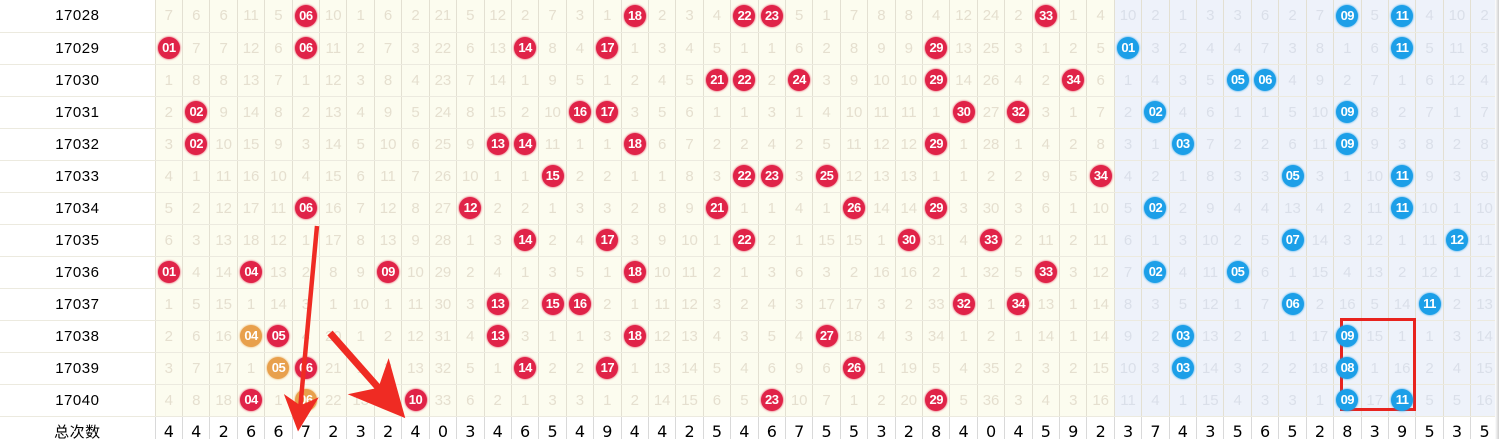  What do you see at coordinates (1073, 80) in the screenshot?
I see `red-zone-cell: 34` at bounding box center [1073, 80].